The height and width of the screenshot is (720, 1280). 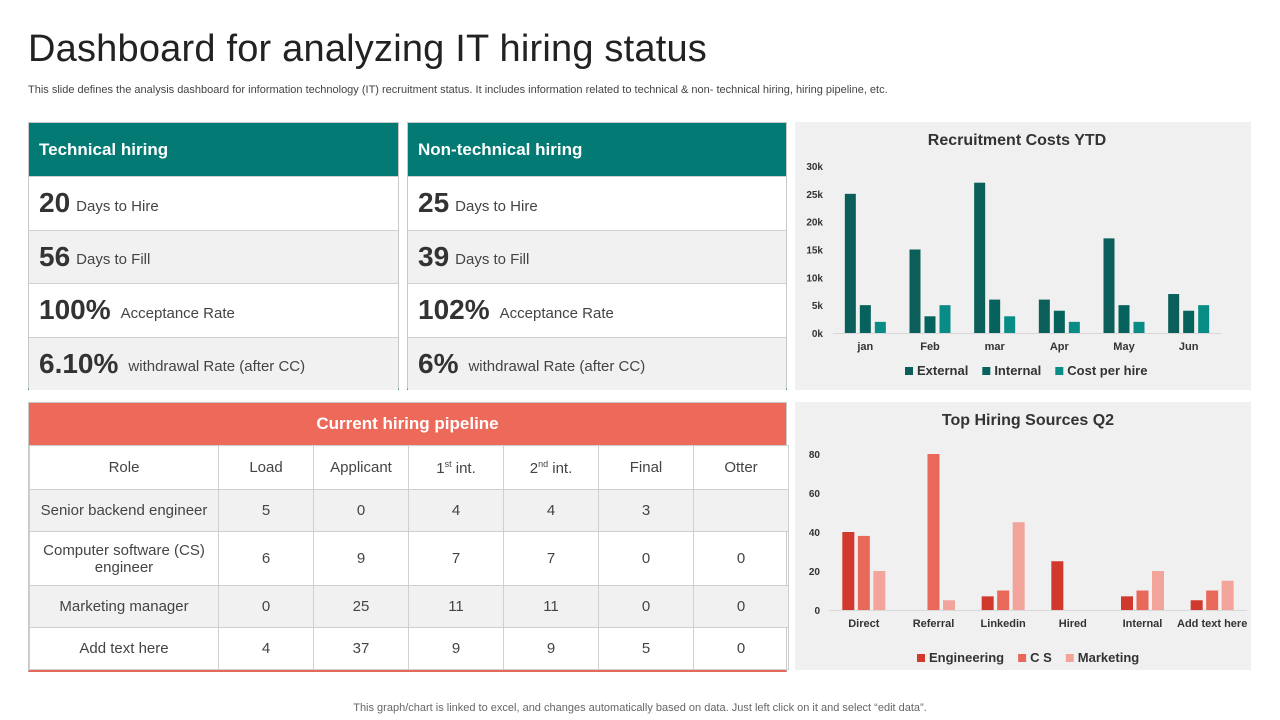 What do you see at coordinates (55, 203) in the screenshot?
I see `metric-value: 20` at bounding box center [55, 203].